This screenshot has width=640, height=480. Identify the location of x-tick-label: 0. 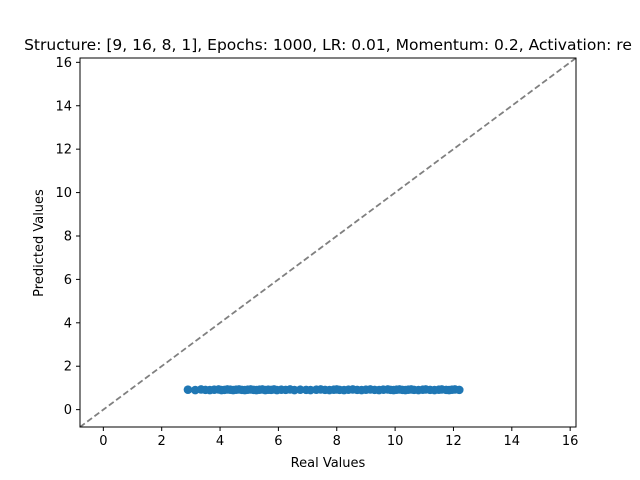
(103, 441).